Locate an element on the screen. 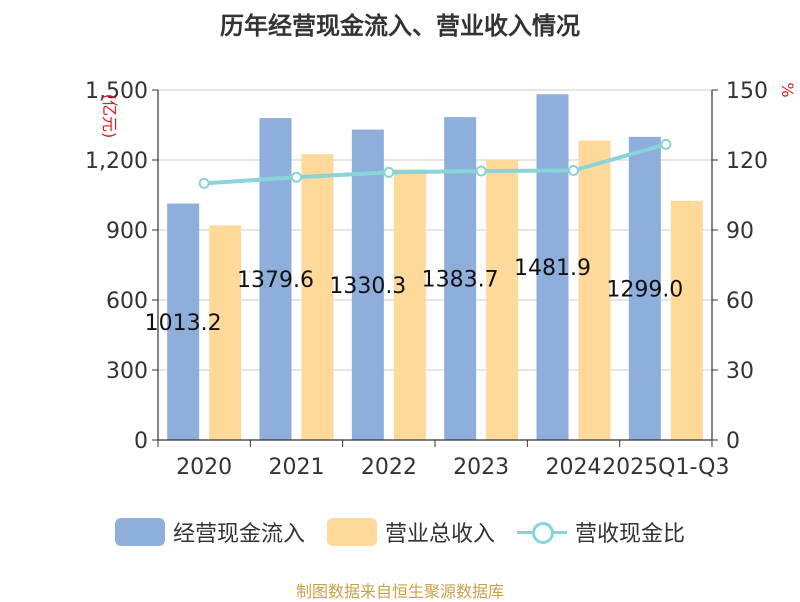 The width and height of the screenshot is (800, 602). x-tick-label: 2021 is located at coordinates (297, 467).